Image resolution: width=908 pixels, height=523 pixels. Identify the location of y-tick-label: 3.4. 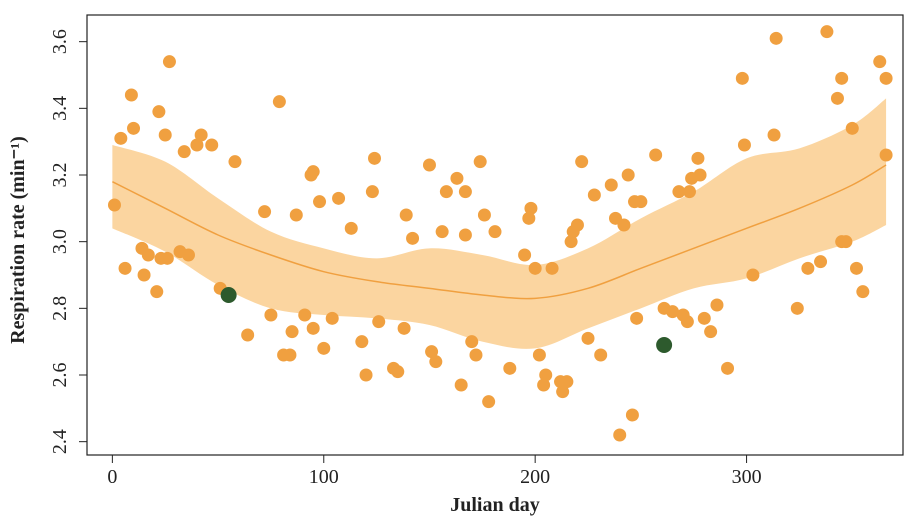
(60, 108).